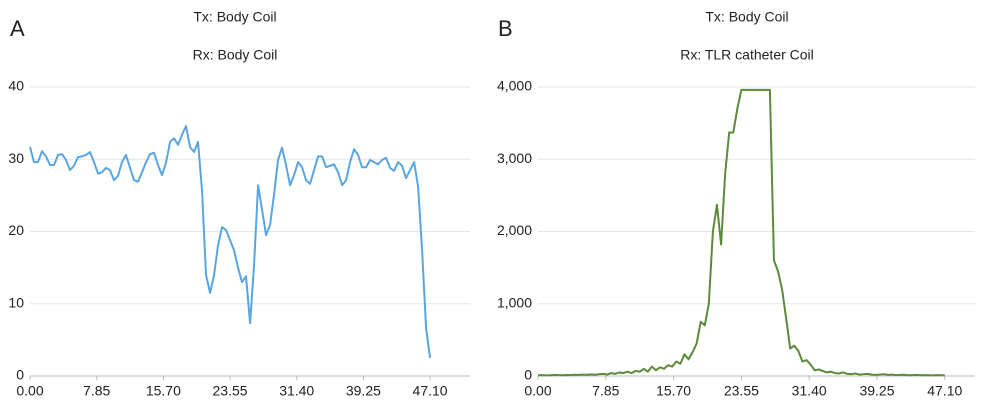 This screenshot has width=985, height=406. What do you see at coordinates (235, 55) in the screenshot?
I see `chart-subtitle: Rx: Body Coil` at bounding box center [235, 55].